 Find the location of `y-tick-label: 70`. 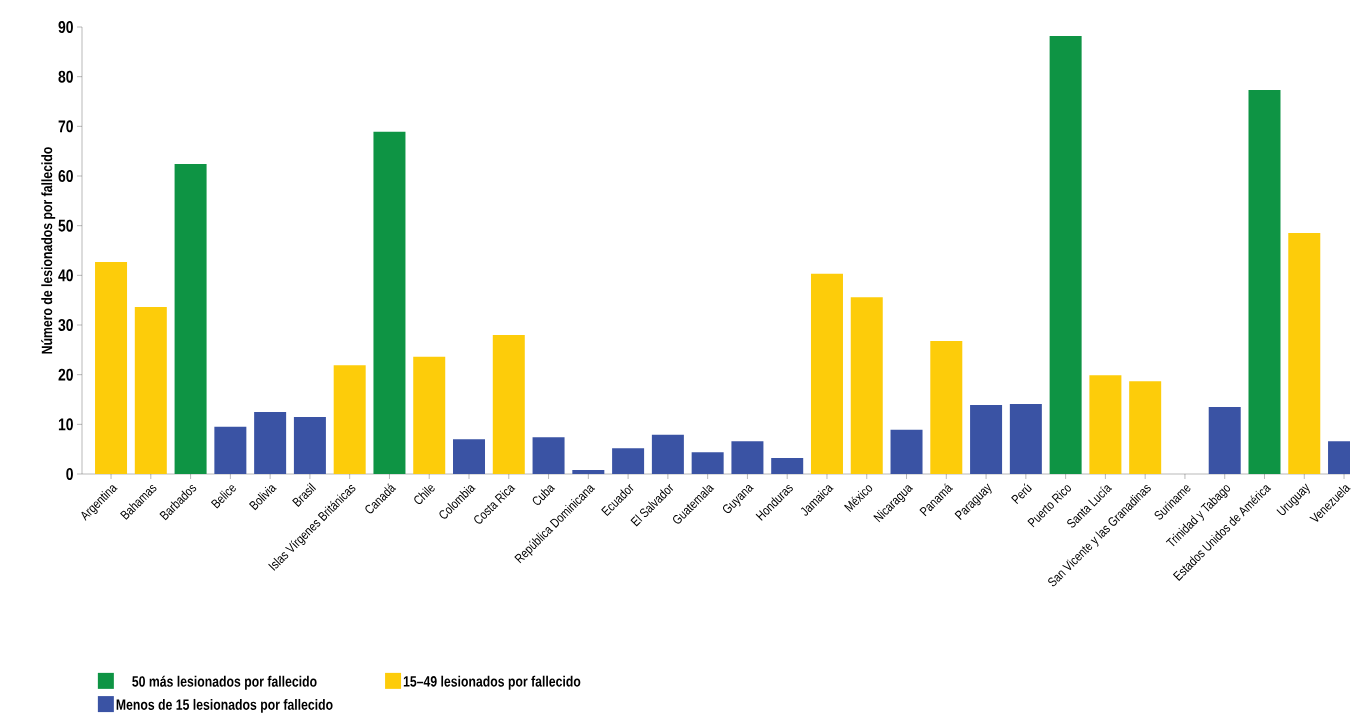

y-tick-label: 70 is located at coordinates (65, 126).